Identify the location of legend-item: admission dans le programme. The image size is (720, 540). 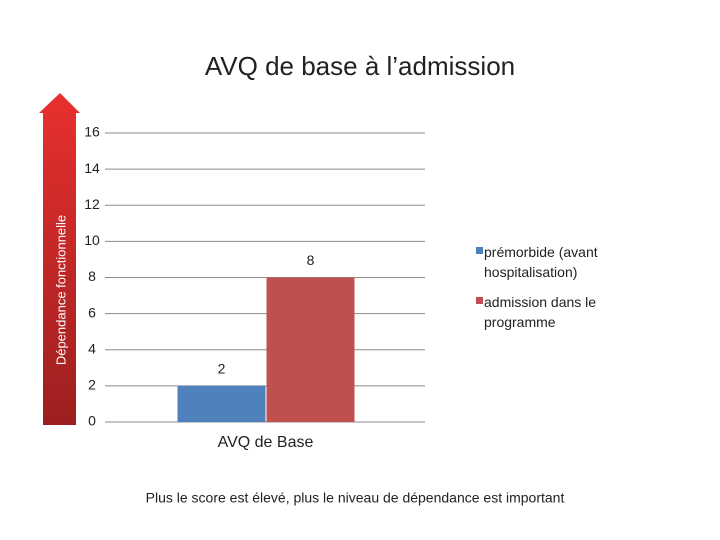
(556, 312).